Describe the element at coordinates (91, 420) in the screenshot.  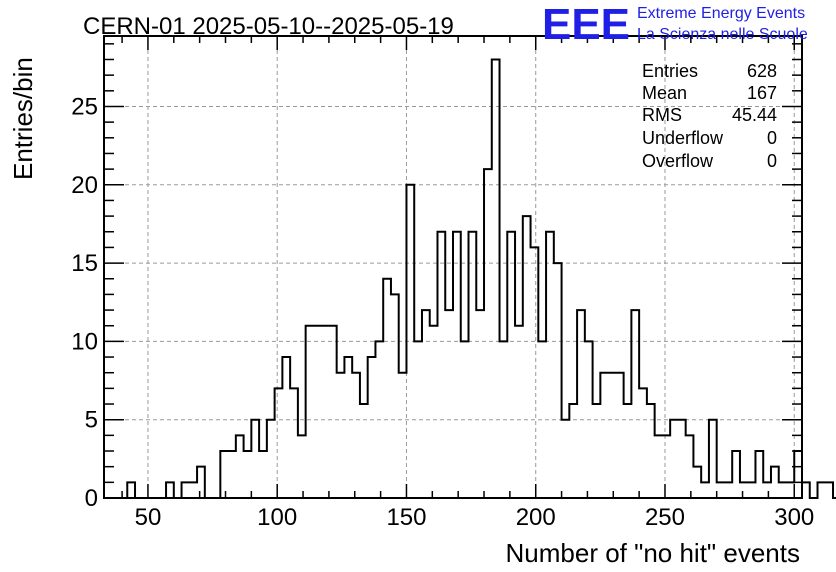
I see `y-tick-label: 5` at that location.